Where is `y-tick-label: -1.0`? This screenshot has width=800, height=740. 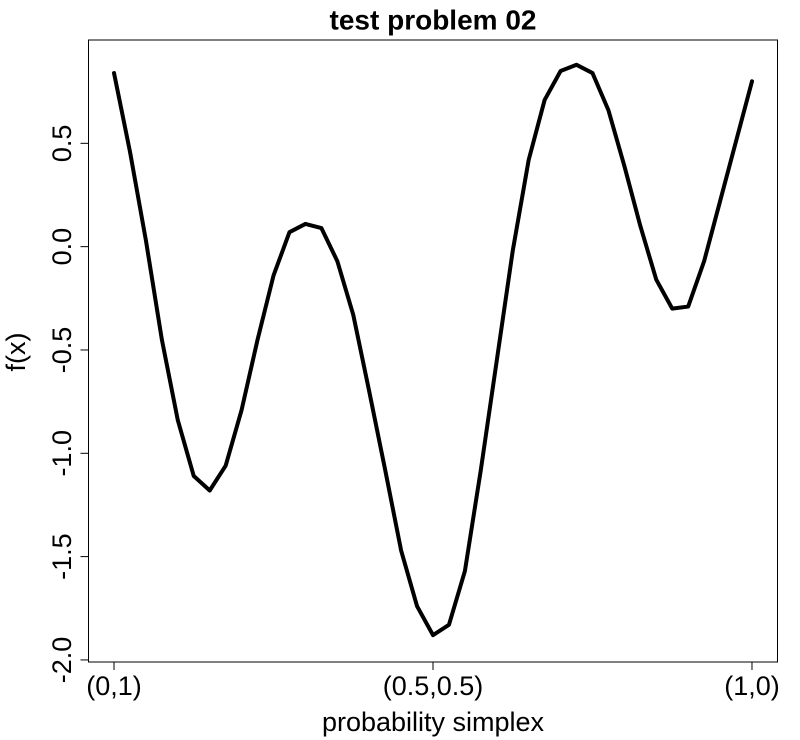 y-tick-label: -1.0 is located at coordinates (62, 453).